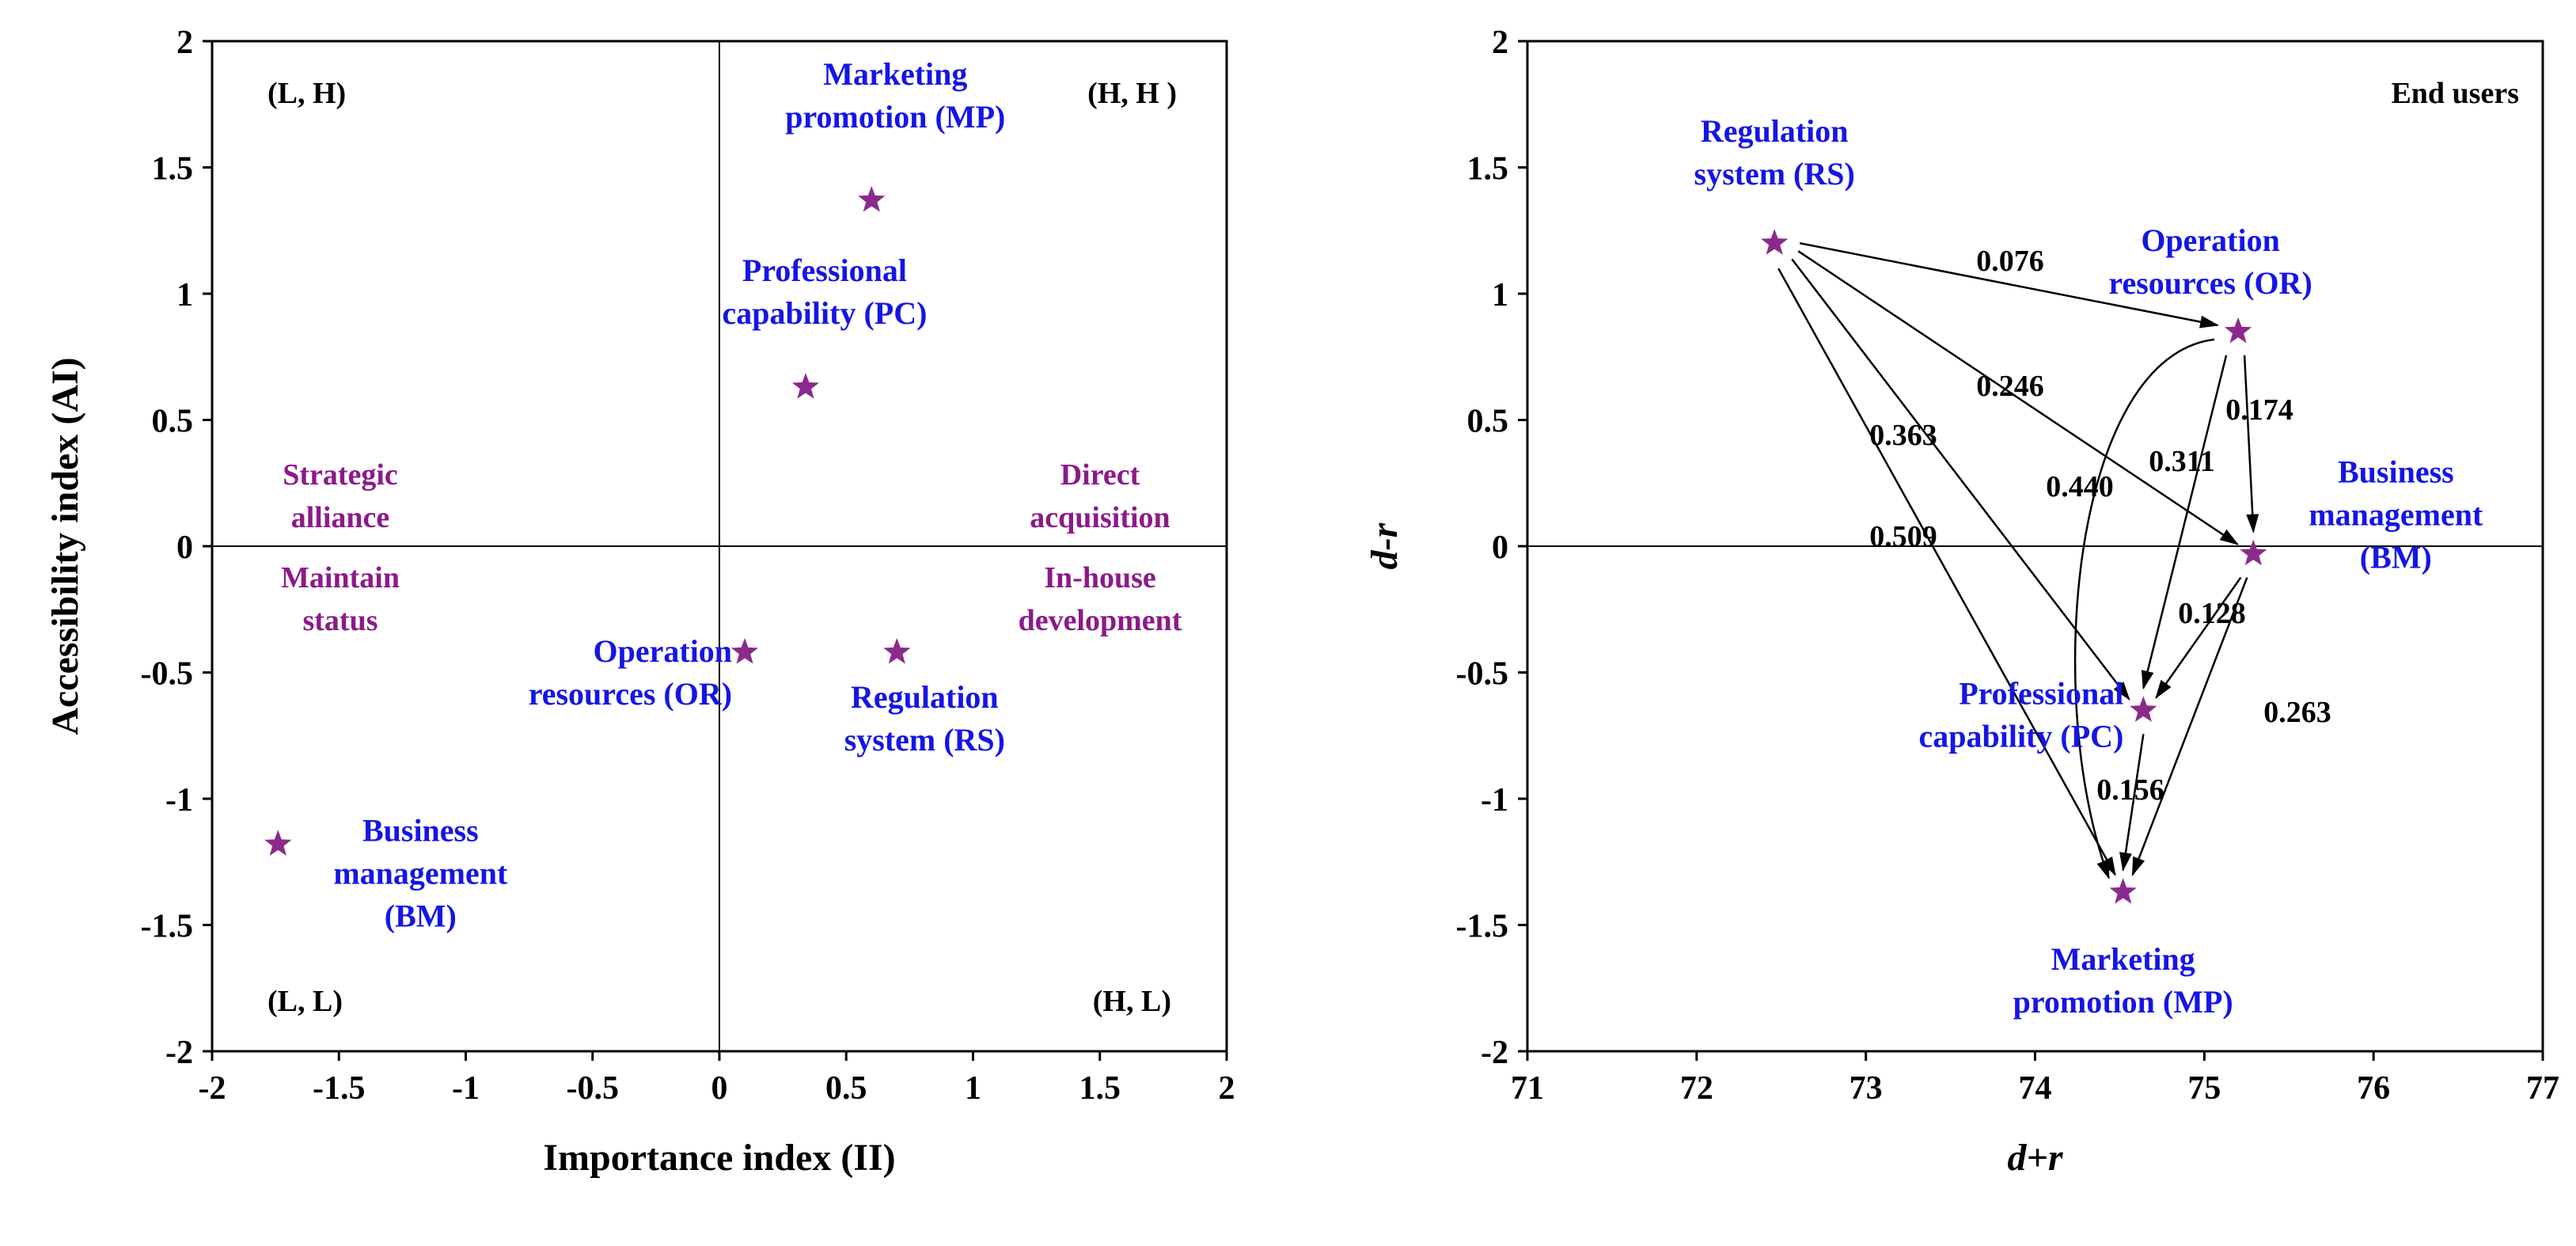  What do you see at coordinates (924, 718) in the screenshot?
I see `point-label-rs: Regulation system (RS)` at bounding box center [924, 718].